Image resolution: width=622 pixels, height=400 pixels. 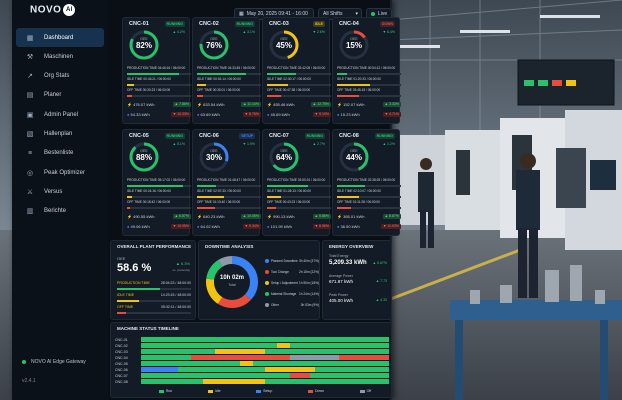 I want to click on idle-time-text: IDLE TIME 02:30:17 / 06:00:00, so click(x=289, y=79).